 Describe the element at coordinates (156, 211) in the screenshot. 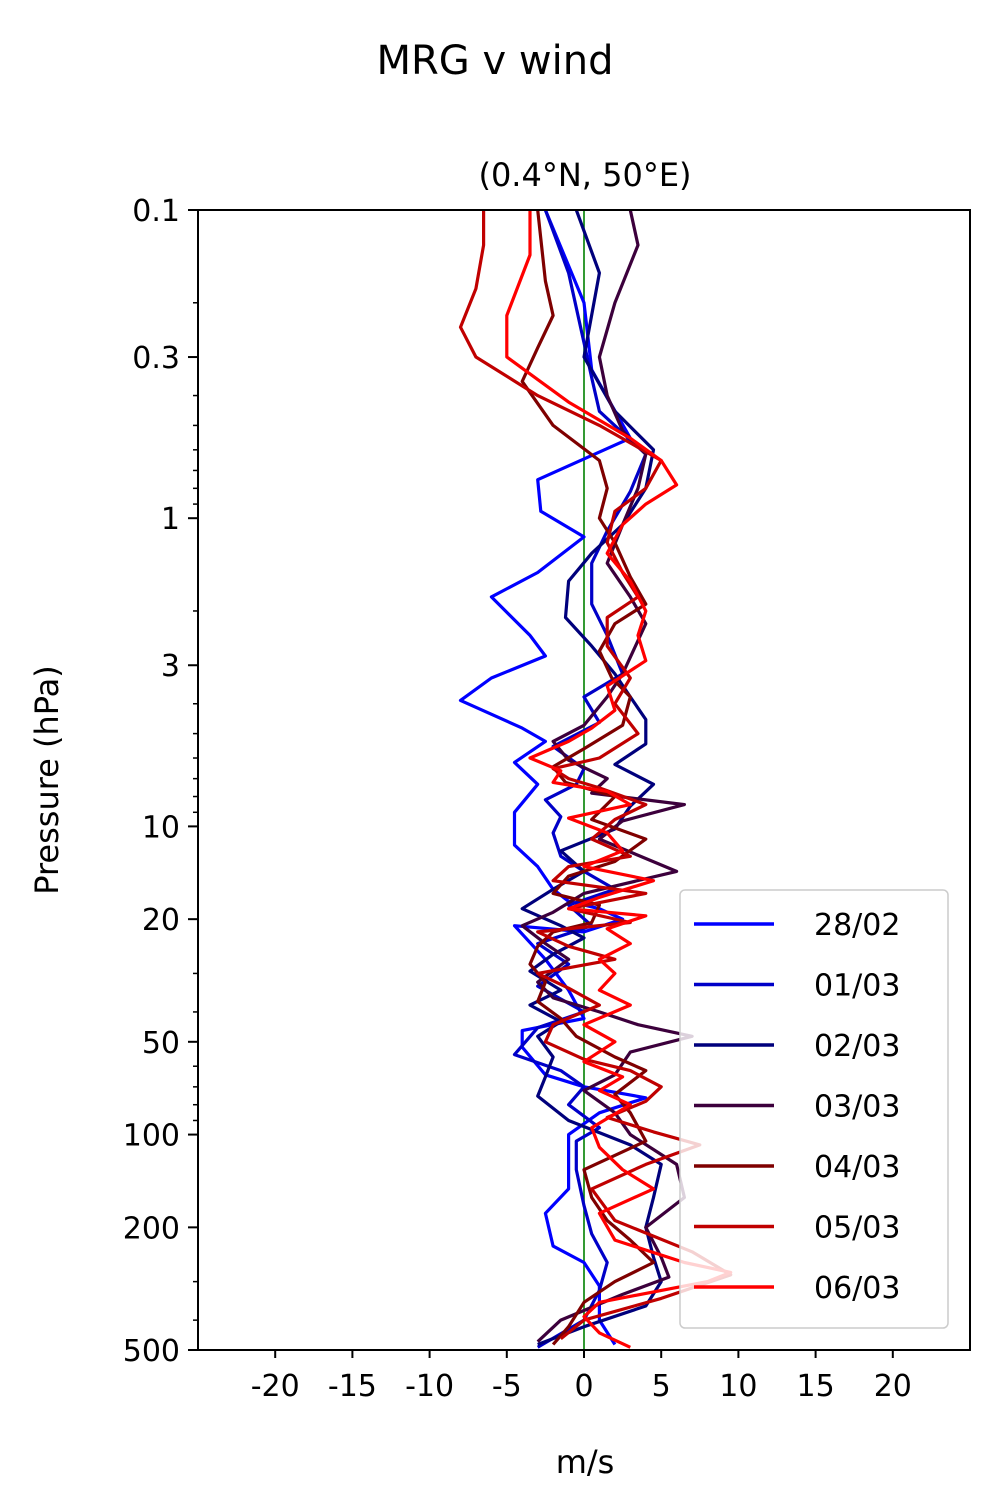

I see `y-tick-label: 0.1` at that location.